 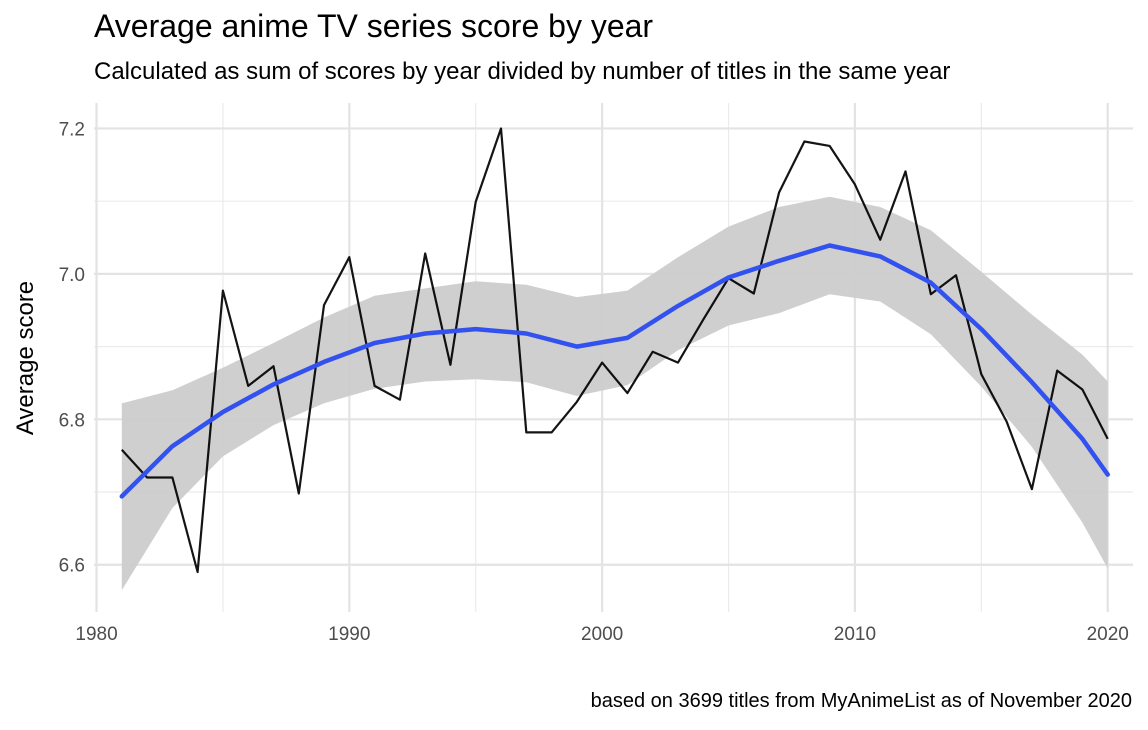 What do you see at coordinates (72, 275) in the screenshot?
I see `y-tick-label: 7.0` at bounding box center [72, 275].